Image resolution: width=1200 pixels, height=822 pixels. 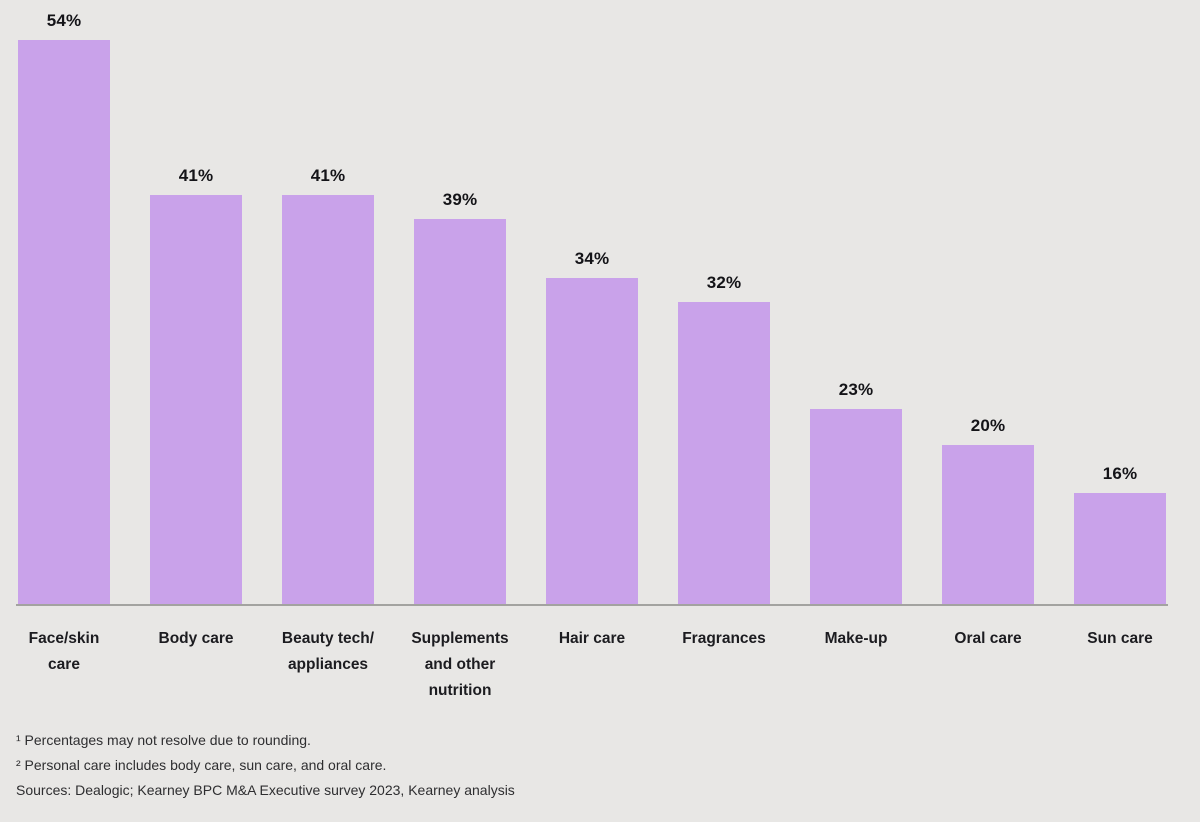 What do you see at coordinates (856, 389) in the screenshot?
I see `bar-value-label: 23%` at bounding box center [856, 389].